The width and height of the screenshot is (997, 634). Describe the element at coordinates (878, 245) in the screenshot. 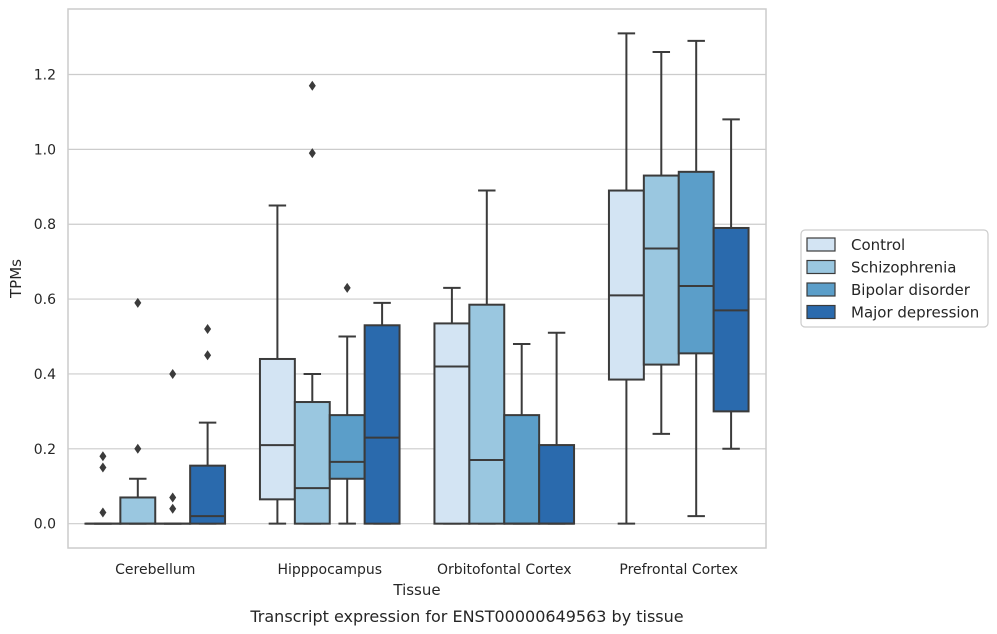

I see `legend-label: Control` at that location.